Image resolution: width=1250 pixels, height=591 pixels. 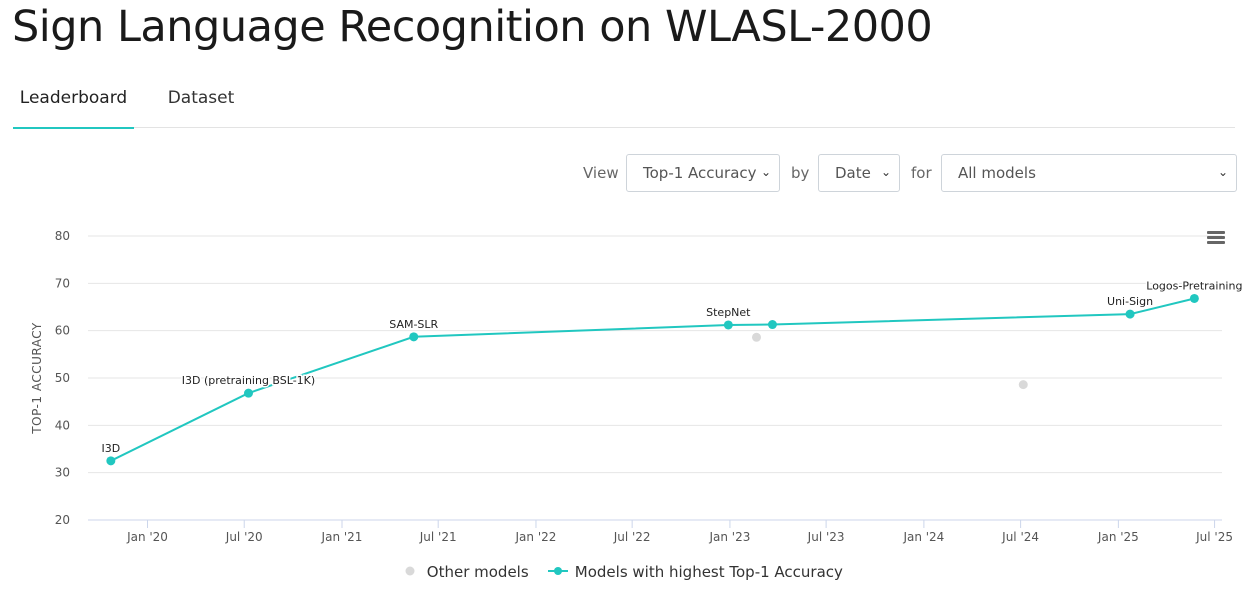 I want to click on y-tick-label: 80, so click(x=62, y=236).